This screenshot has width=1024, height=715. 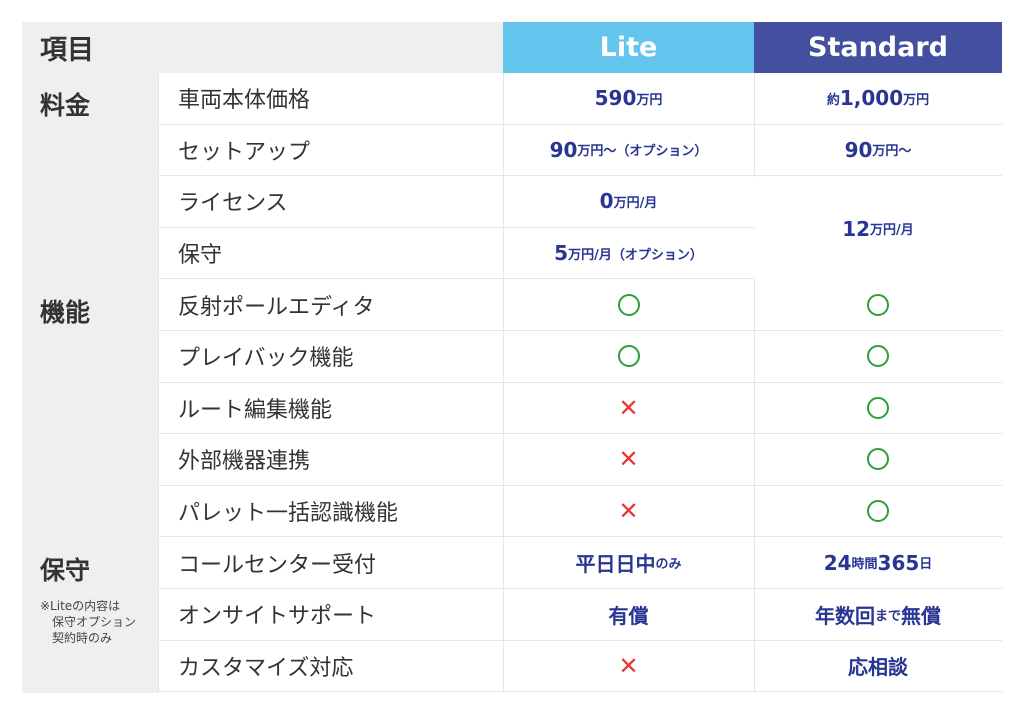 I want to click on table-row: 車両本体価格 590 万円約 1,000 万円, so click(x=580, y=99).